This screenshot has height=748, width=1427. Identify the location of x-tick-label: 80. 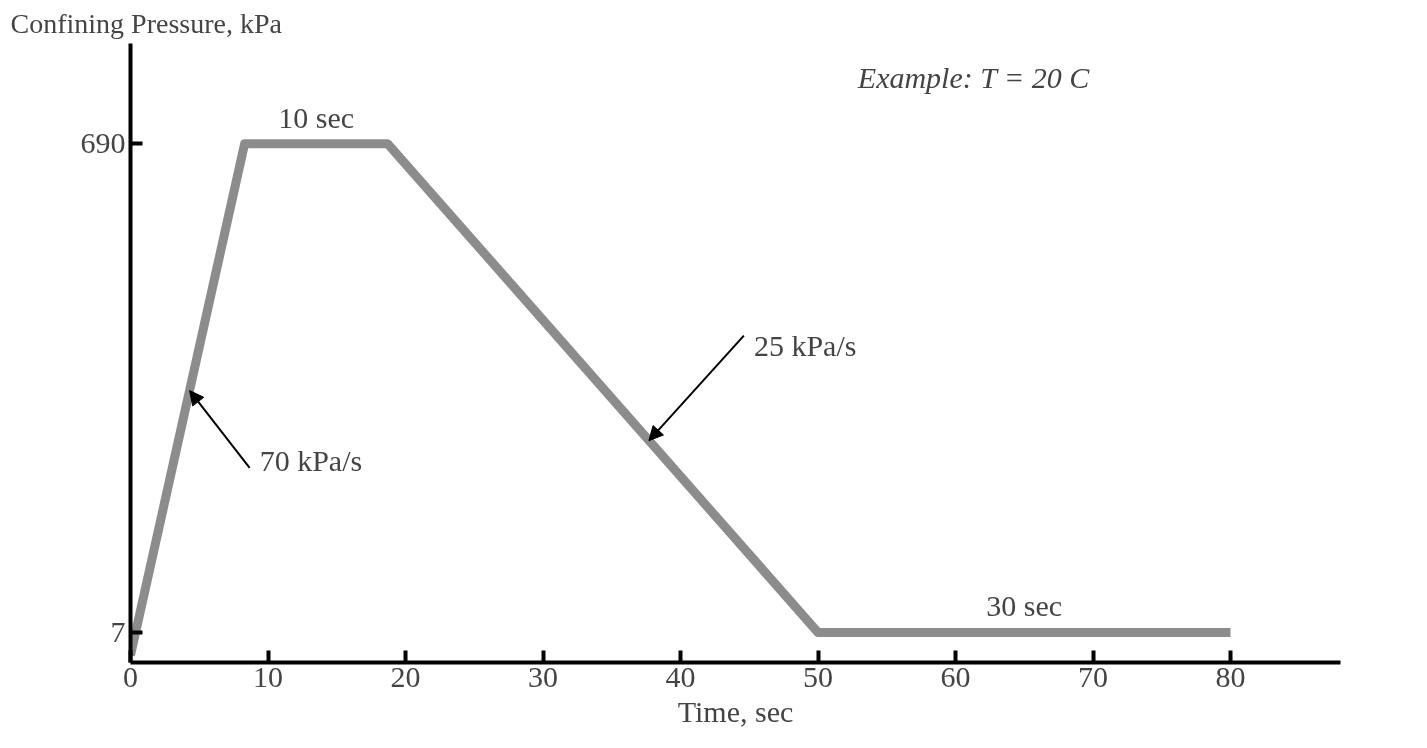
(1230, 676).